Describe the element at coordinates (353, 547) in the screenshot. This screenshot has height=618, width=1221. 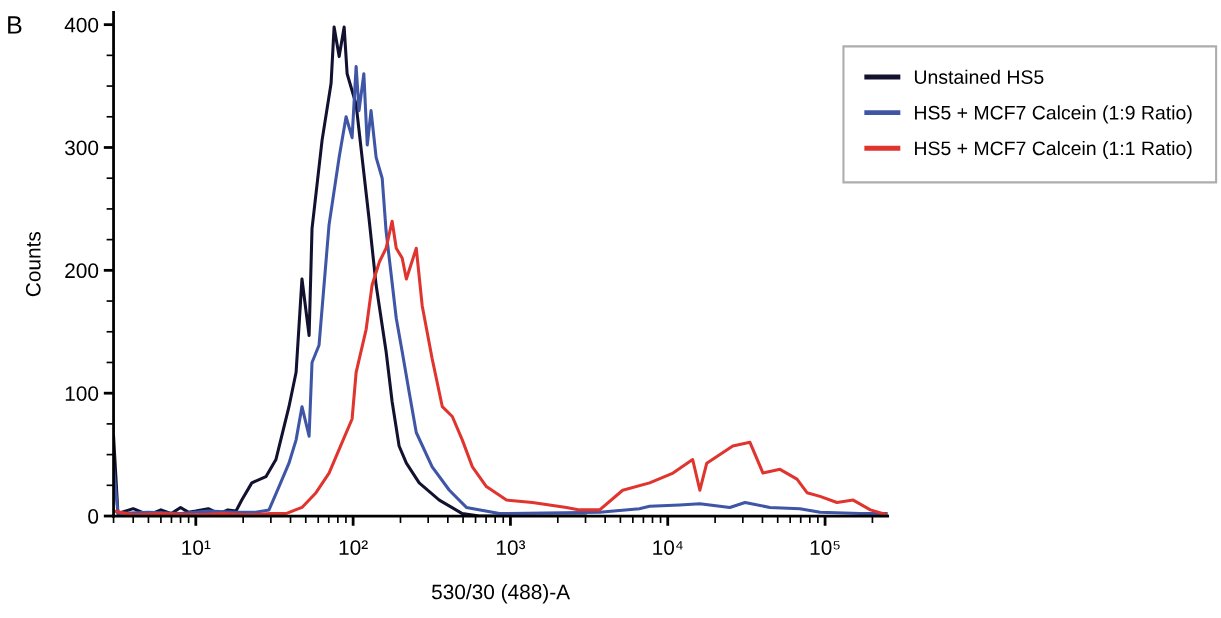
I see `x-tick-label: 10²` at that location.